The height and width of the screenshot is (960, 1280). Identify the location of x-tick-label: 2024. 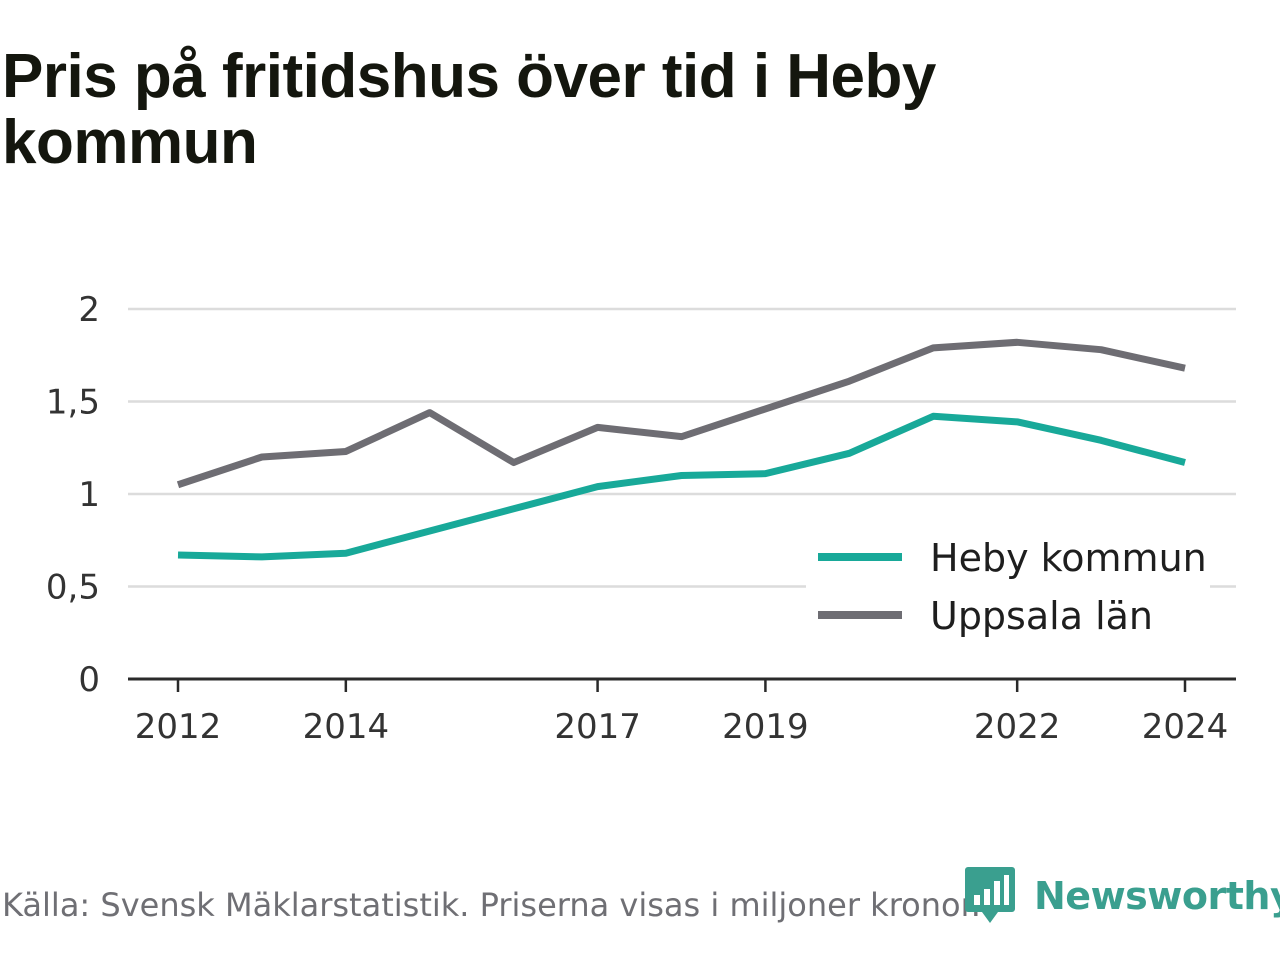
(1185, 727).